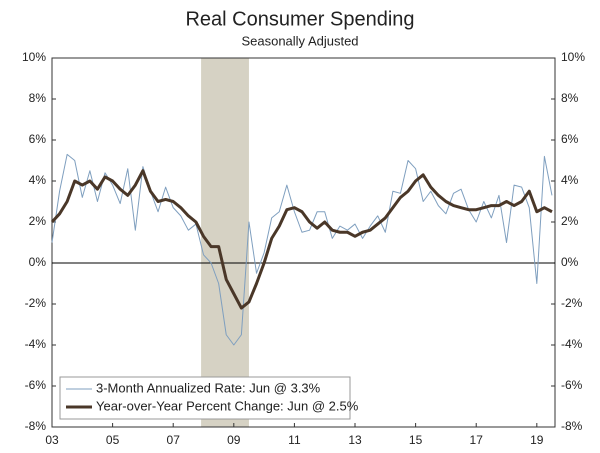 The height and width of the screenshot is (453, 600). What do you see at coordinates (570, 98) in the screenshot?
I see `y2-tick-label: 8%` at bounding box center [570, 98].